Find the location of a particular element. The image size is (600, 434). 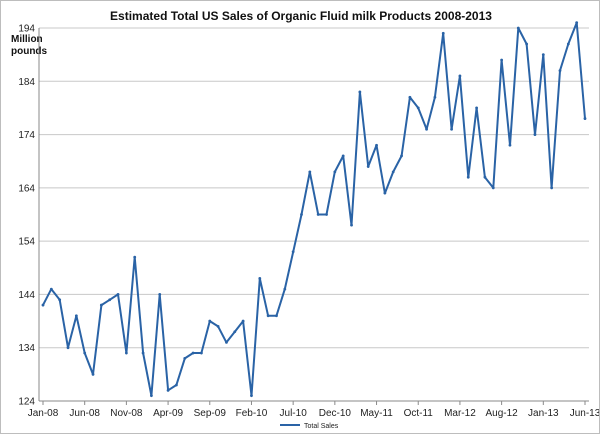

x-tick-label-May-11: May-11 is located at coordinates (376, 413).